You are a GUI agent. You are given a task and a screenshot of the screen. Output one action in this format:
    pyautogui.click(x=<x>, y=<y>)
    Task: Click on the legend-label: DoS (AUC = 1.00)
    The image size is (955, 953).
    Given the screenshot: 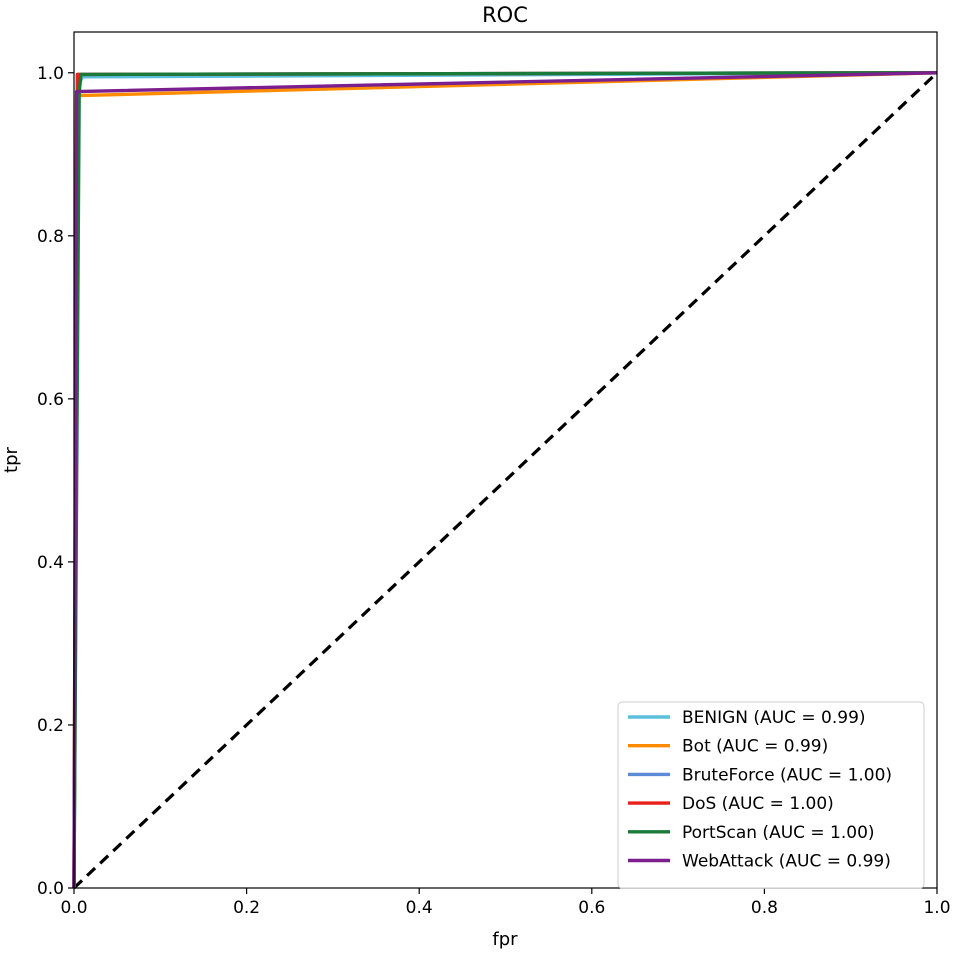 What is the action you would take?
    pyautogui.click(x=758, y=804)
    